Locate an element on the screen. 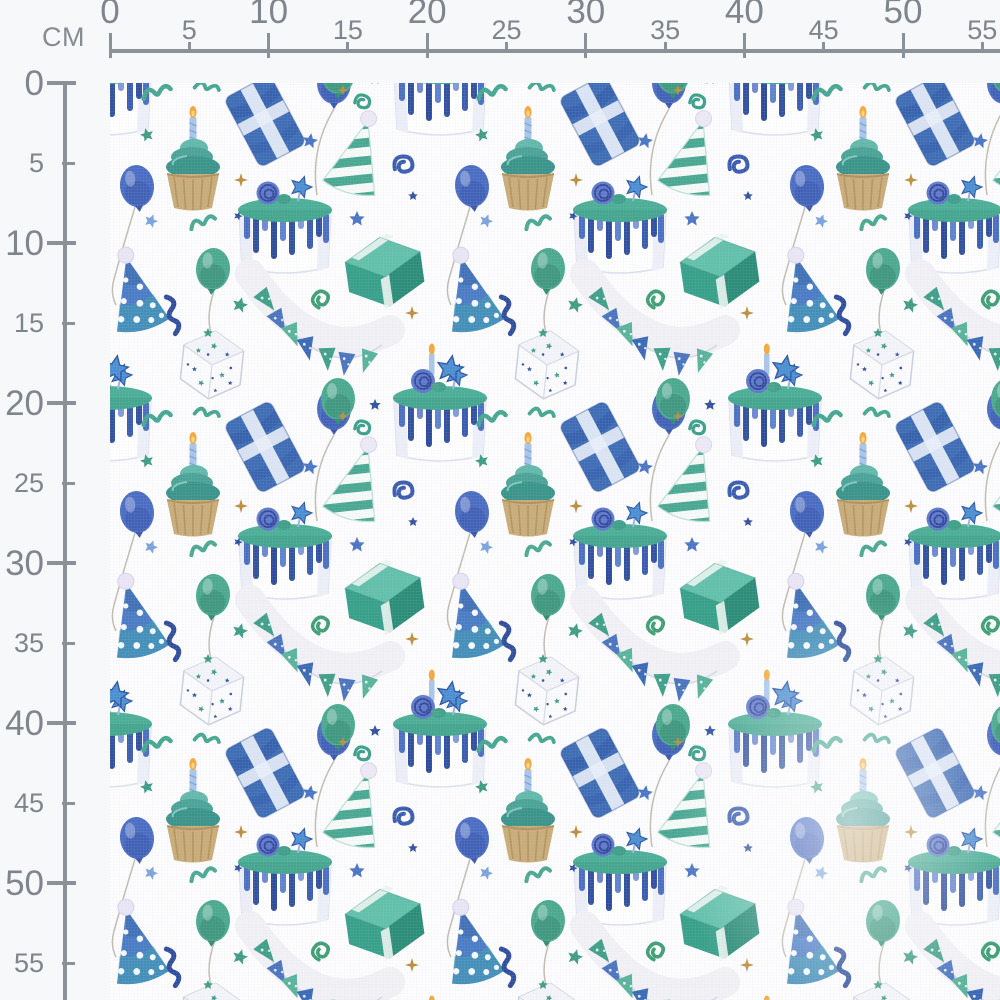  left-ruler-label-25: 25 is located at coordinates (28, 482).